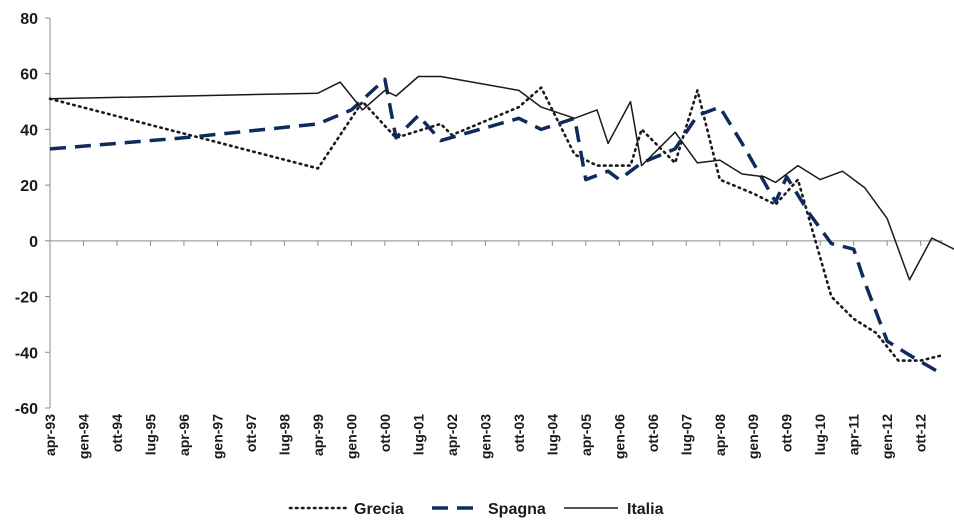 This screenshot has width=954, height=522. I want to click on y-tick: 20, so click(35, 186).